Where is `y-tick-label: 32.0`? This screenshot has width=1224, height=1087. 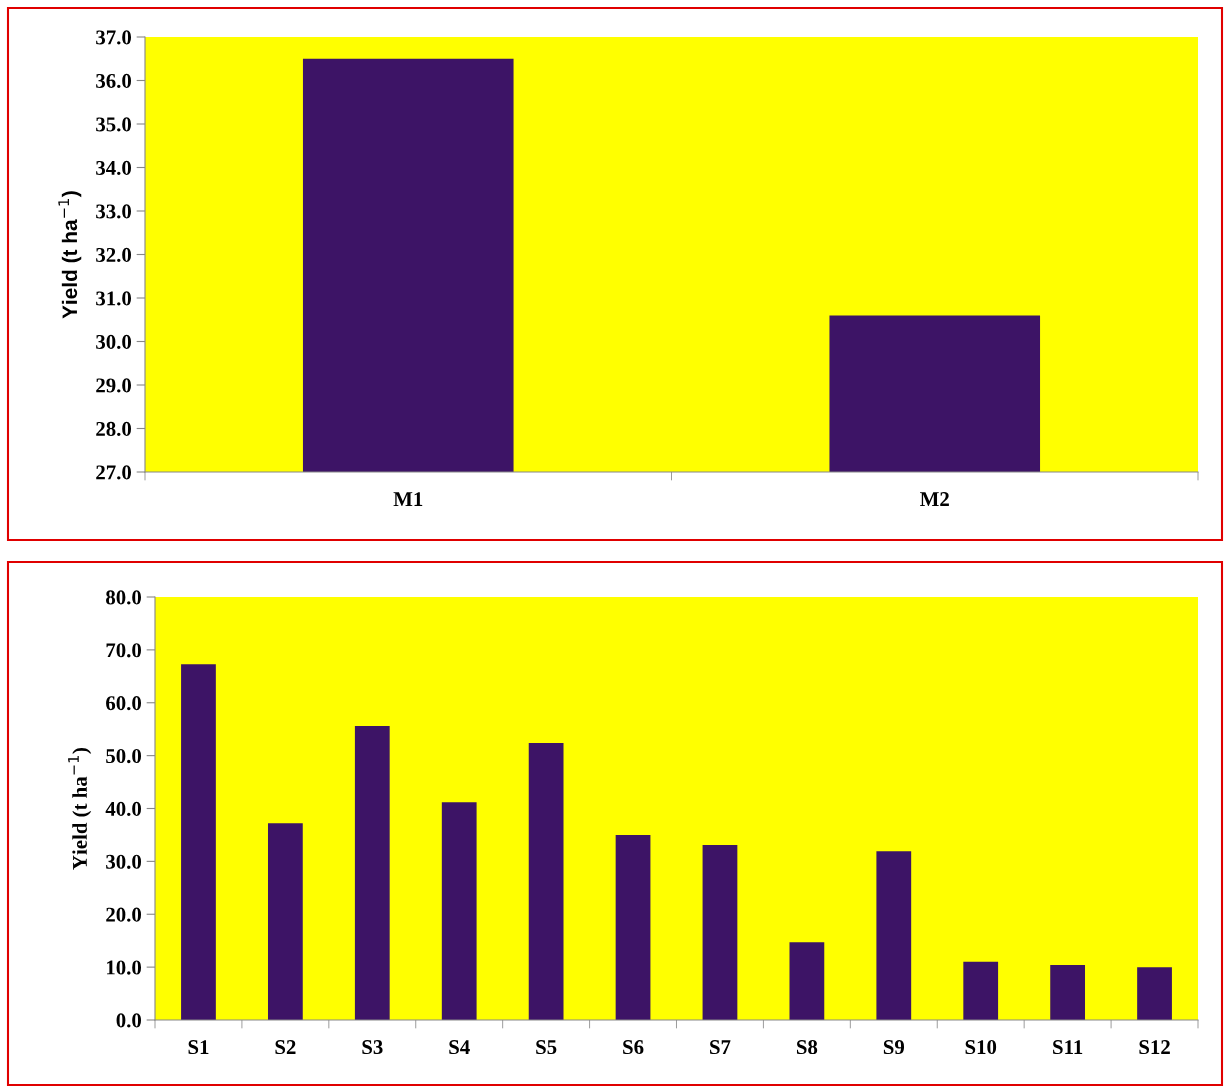 y-tick-label: 32.0 is located at coordinates (114, 255).